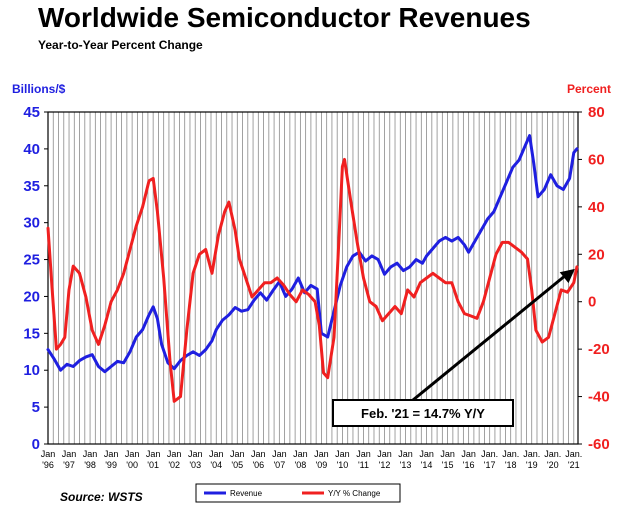 This screenshot has height=523, width=642. What do you see at coordinates (532, 465) in the screenshot?
I see `x-tick-label: '19` at bounding box center [532, 465].